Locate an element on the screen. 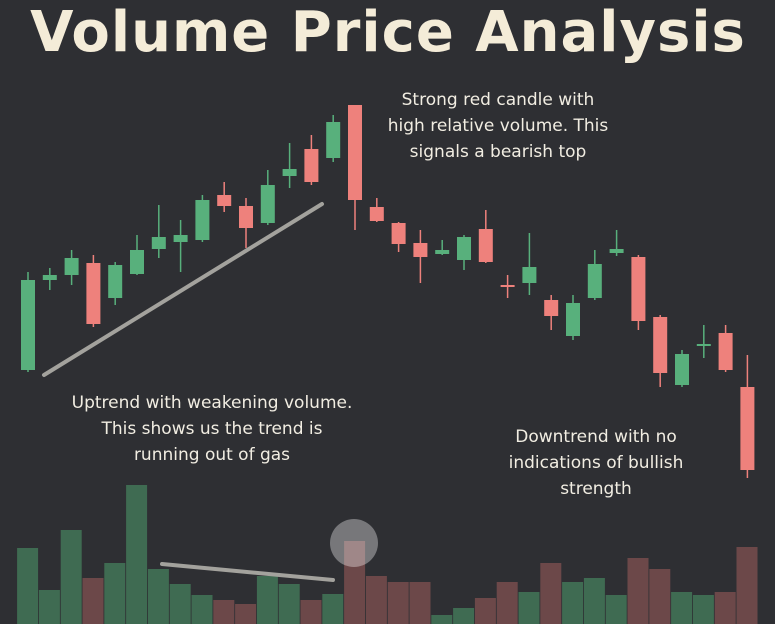 Image resolution: width=775 pixels, height=624 pixels. trend-line is located at coordinates (183, 289).